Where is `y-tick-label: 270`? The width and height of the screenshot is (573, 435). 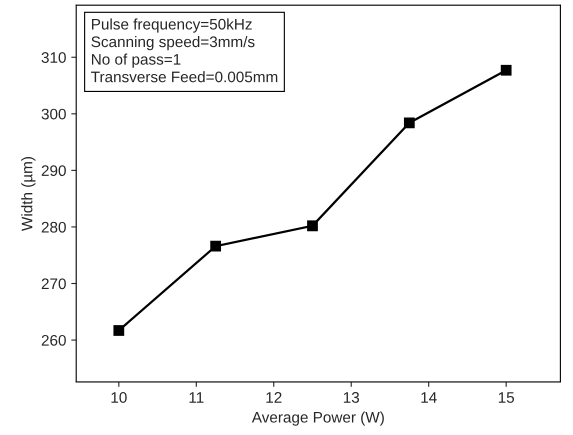 y-tick-label: 270 is located at coordinates (54, 284).